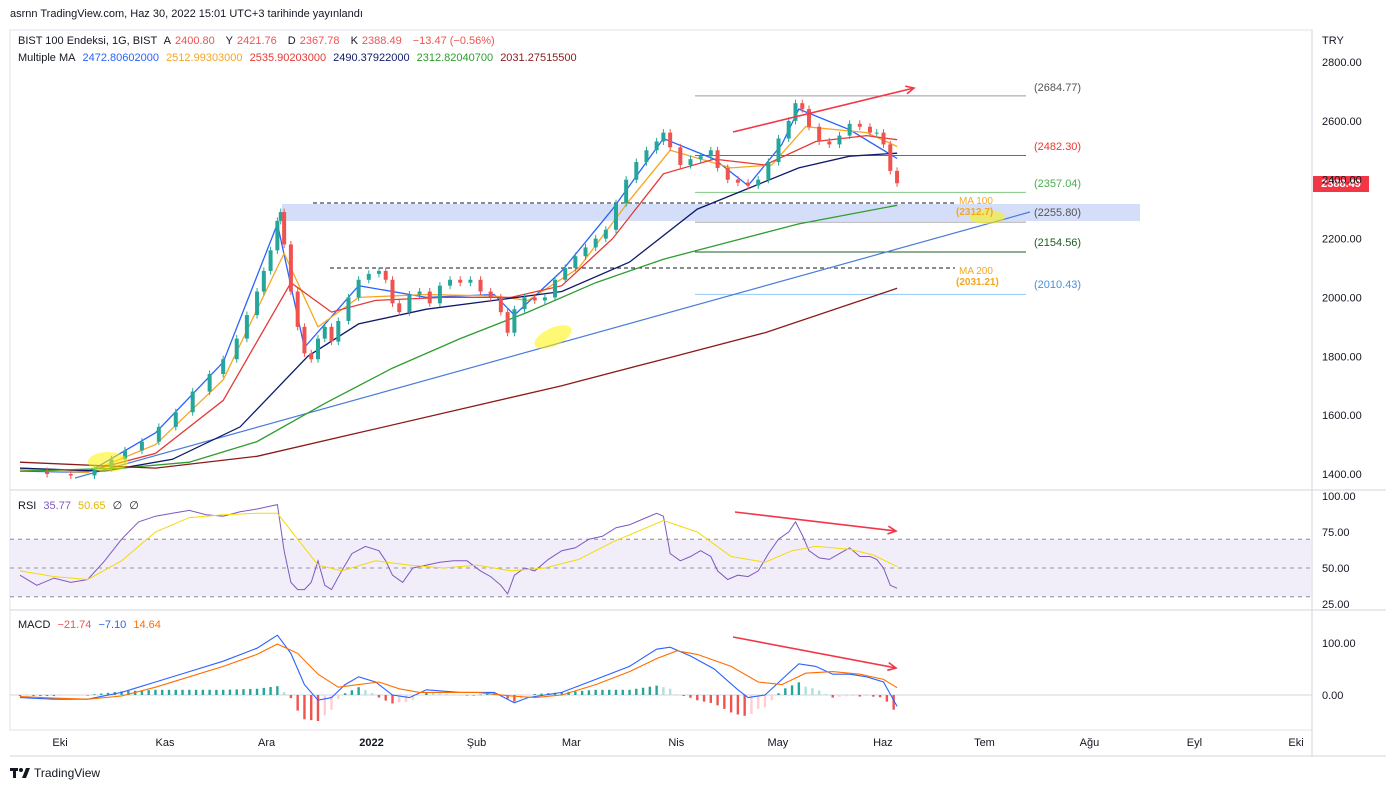 The image size is (1386, 791). Describe the element at coordinates (1057, 88) in the screenshot. I see `level-label-2684: (2684.77)` at that location.